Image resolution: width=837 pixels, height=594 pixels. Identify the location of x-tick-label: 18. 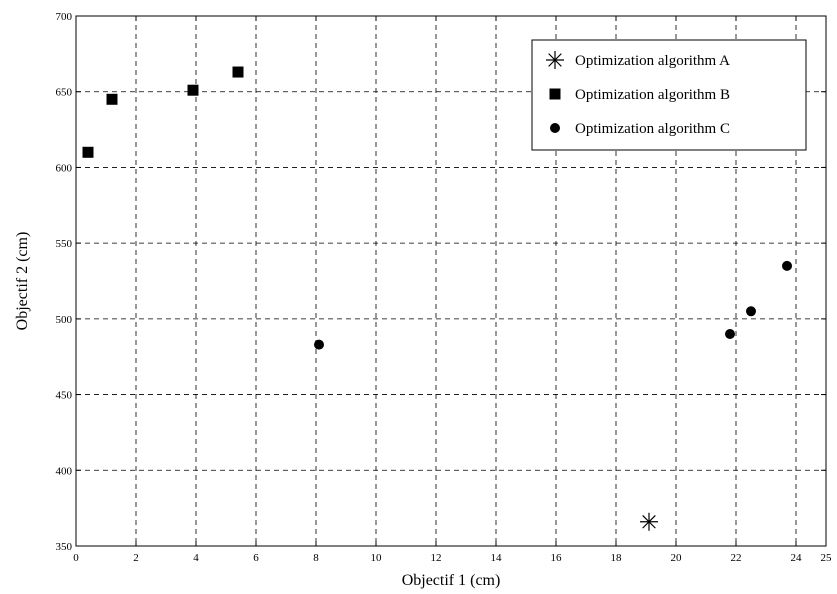
(617, 558).